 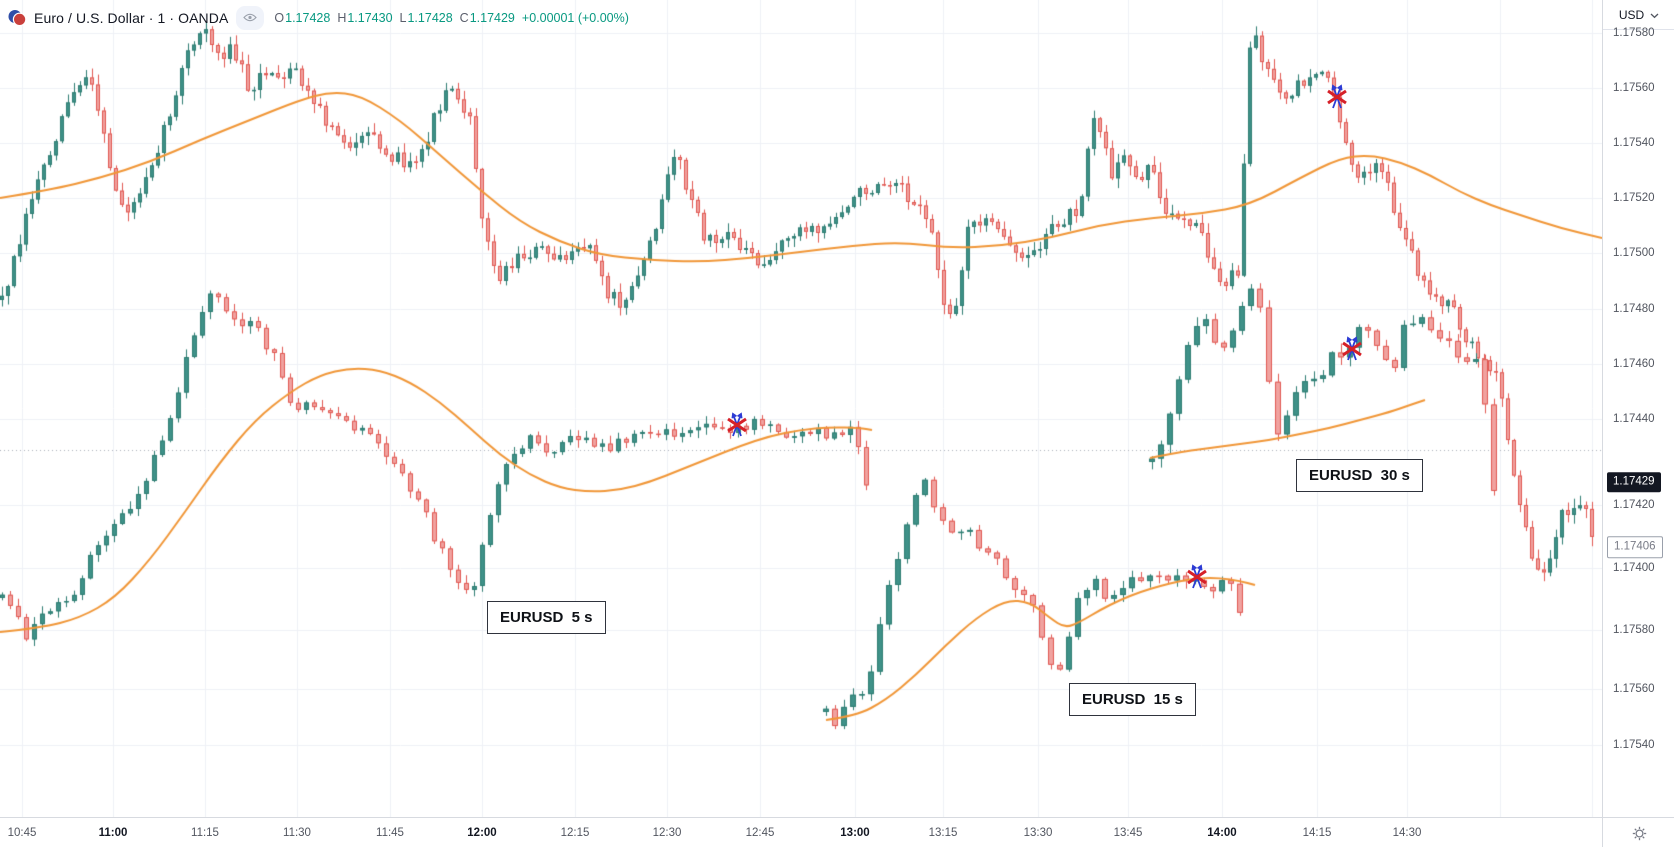 I want to click on chart-timeframe-label: EURUSD 15 s, so click(x=1132, y=699).